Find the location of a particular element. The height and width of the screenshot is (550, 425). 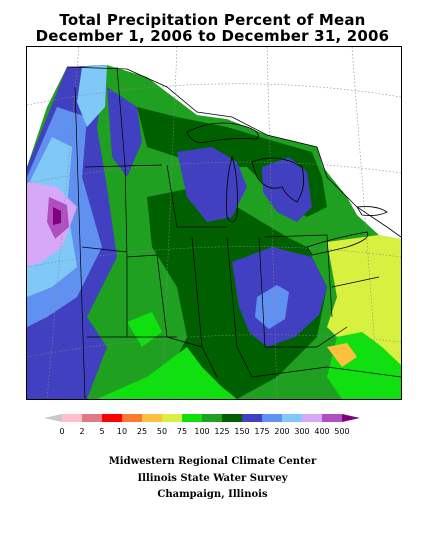

zone-100-south is located at coordinates (167, 373).